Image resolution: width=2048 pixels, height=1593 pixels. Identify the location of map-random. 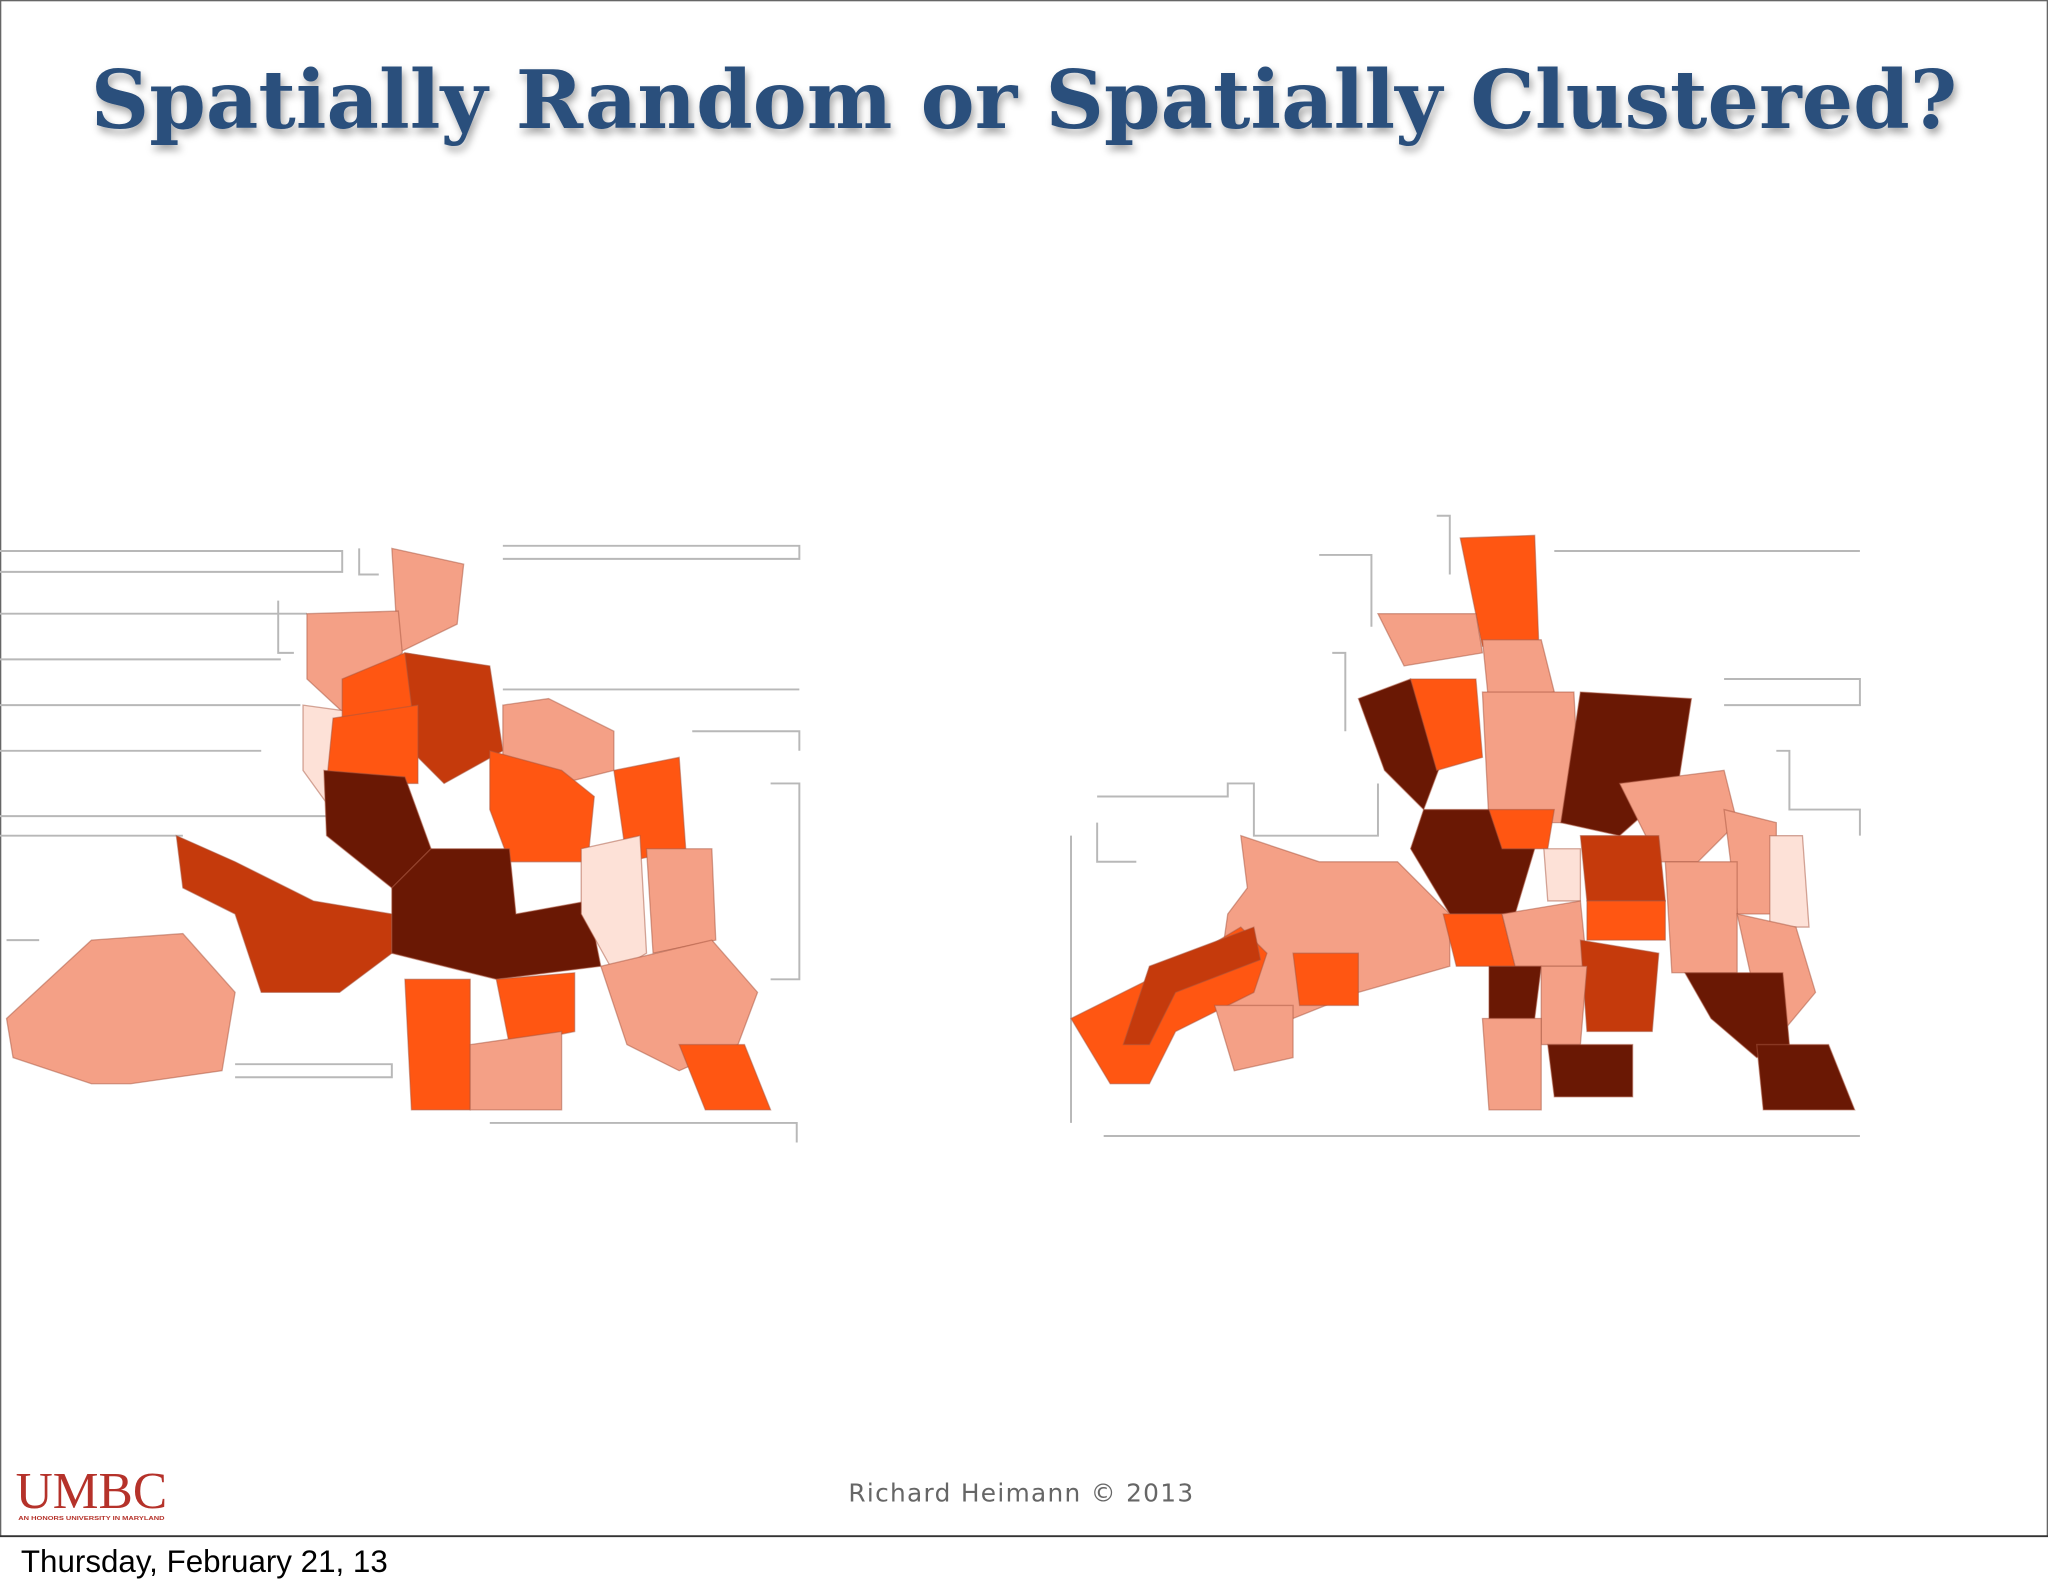
(400, 843).